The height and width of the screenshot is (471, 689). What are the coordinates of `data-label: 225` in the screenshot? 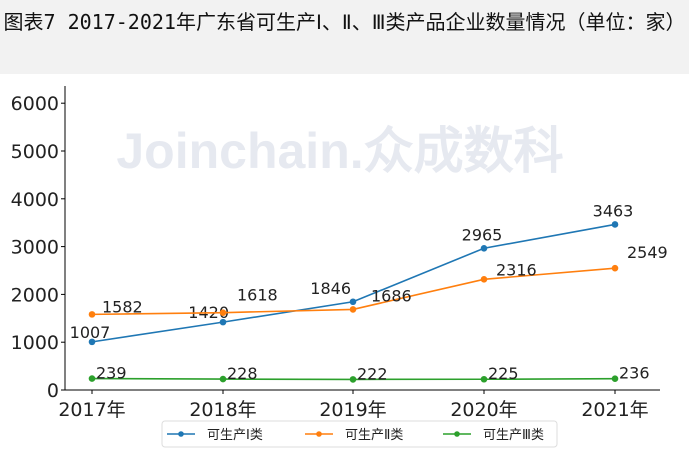 It's located at (503, 373).